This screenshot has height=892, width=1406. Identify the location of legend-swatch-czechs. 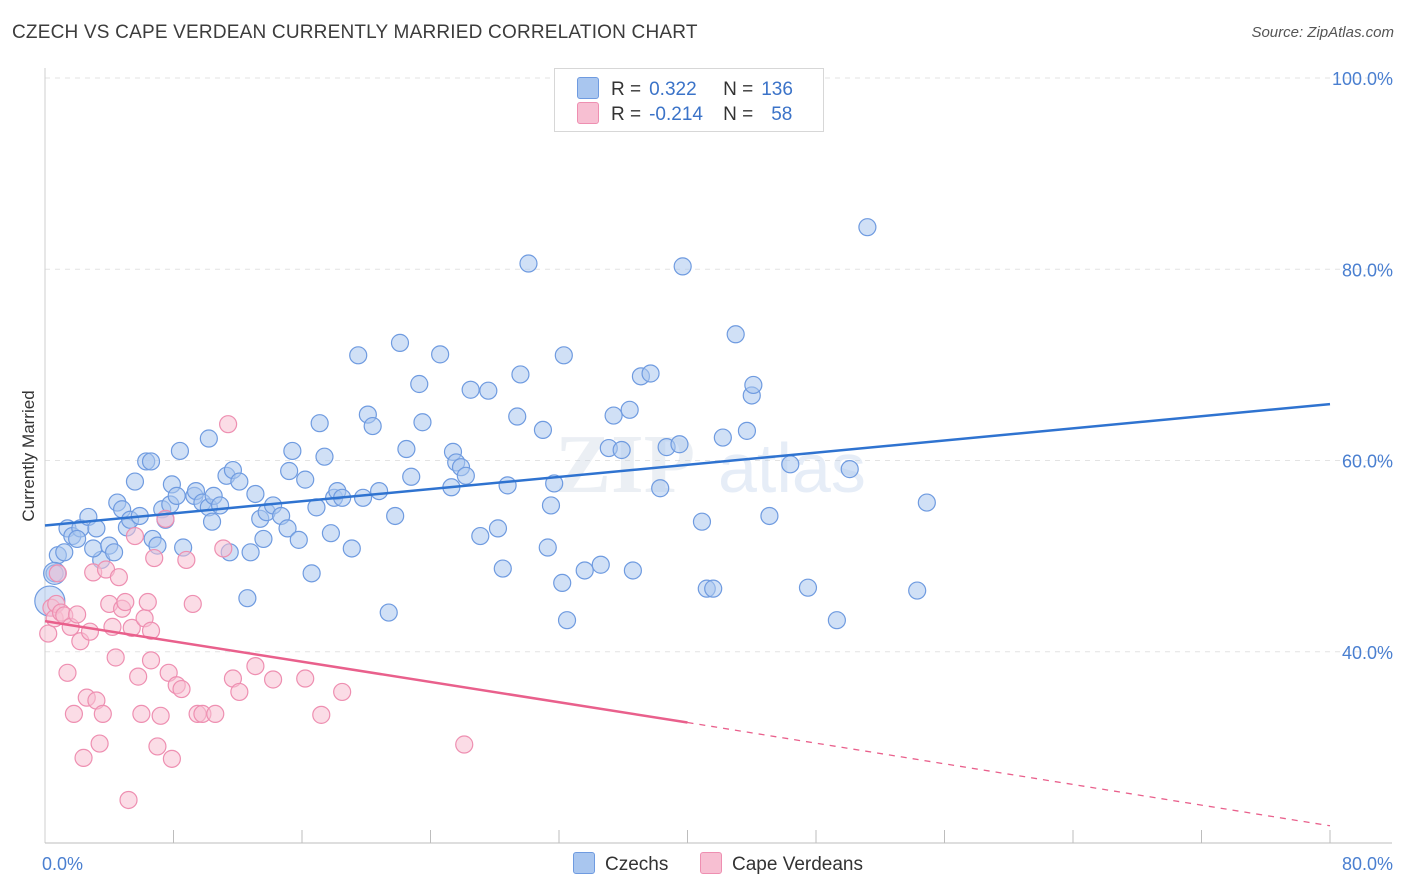
(588, 88).